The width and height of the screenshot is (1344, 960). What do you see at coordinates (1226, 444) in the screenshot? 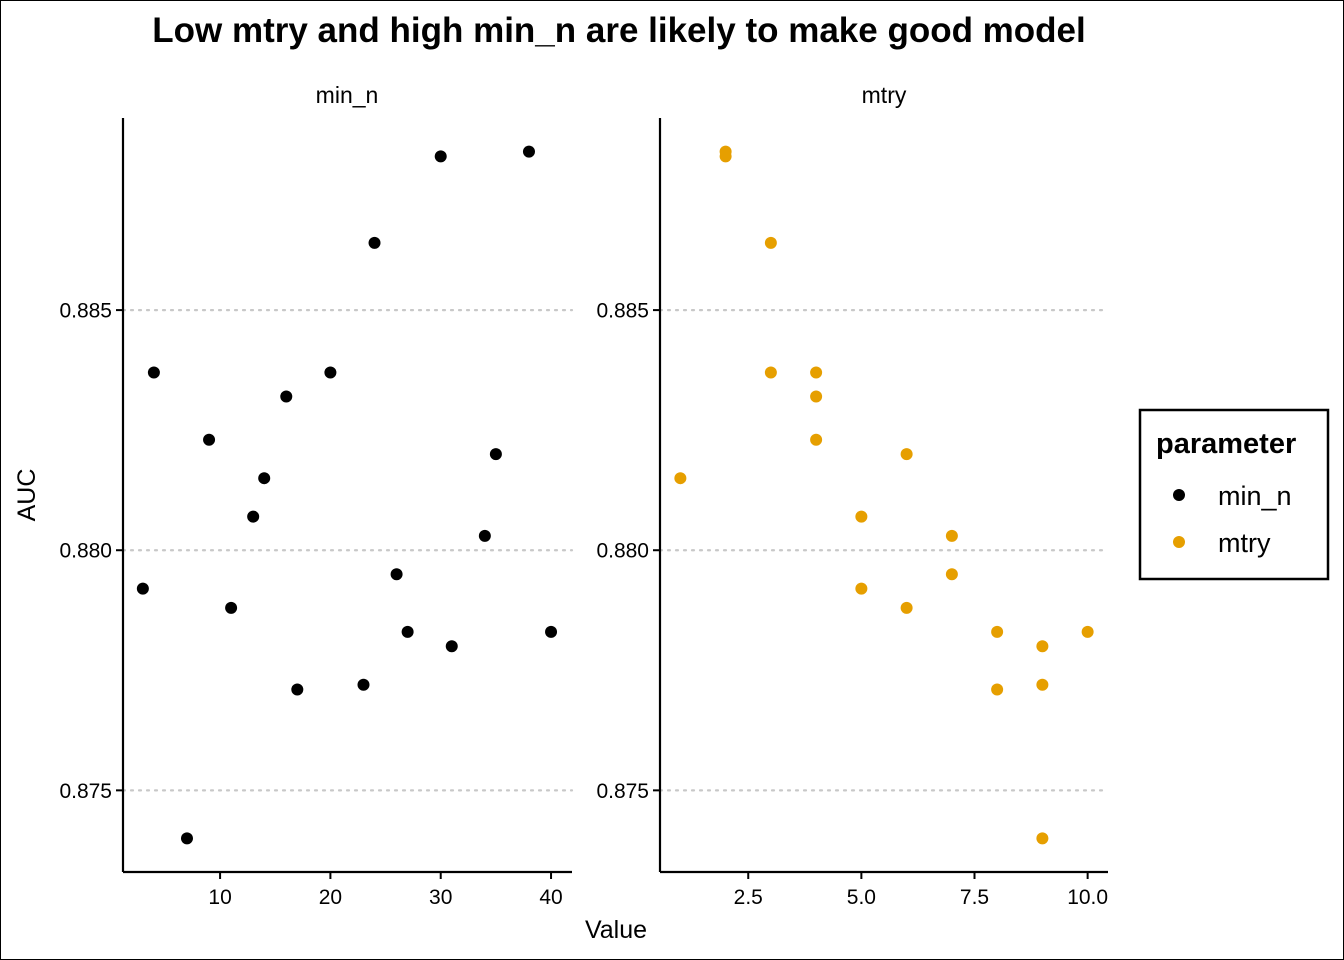
I see `legend-title: parameter` at bounding box center [1226, 444].